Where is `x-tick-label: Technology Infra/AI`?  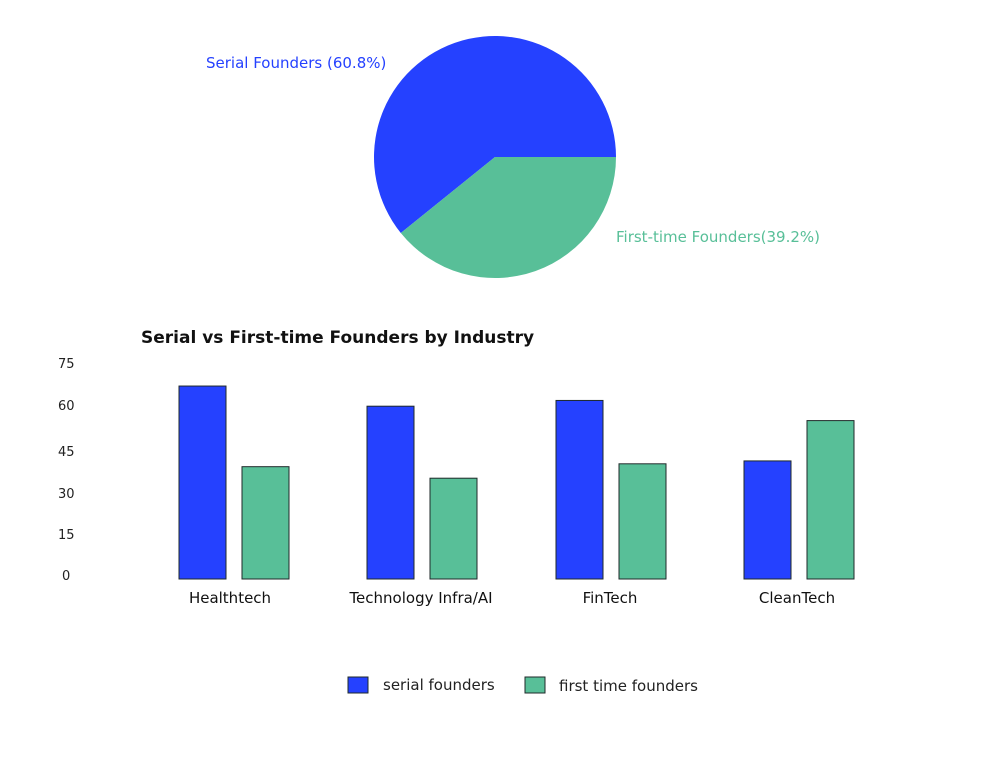
x-tick-label: Technology Infra/AI is located at coordinates (420, 598).